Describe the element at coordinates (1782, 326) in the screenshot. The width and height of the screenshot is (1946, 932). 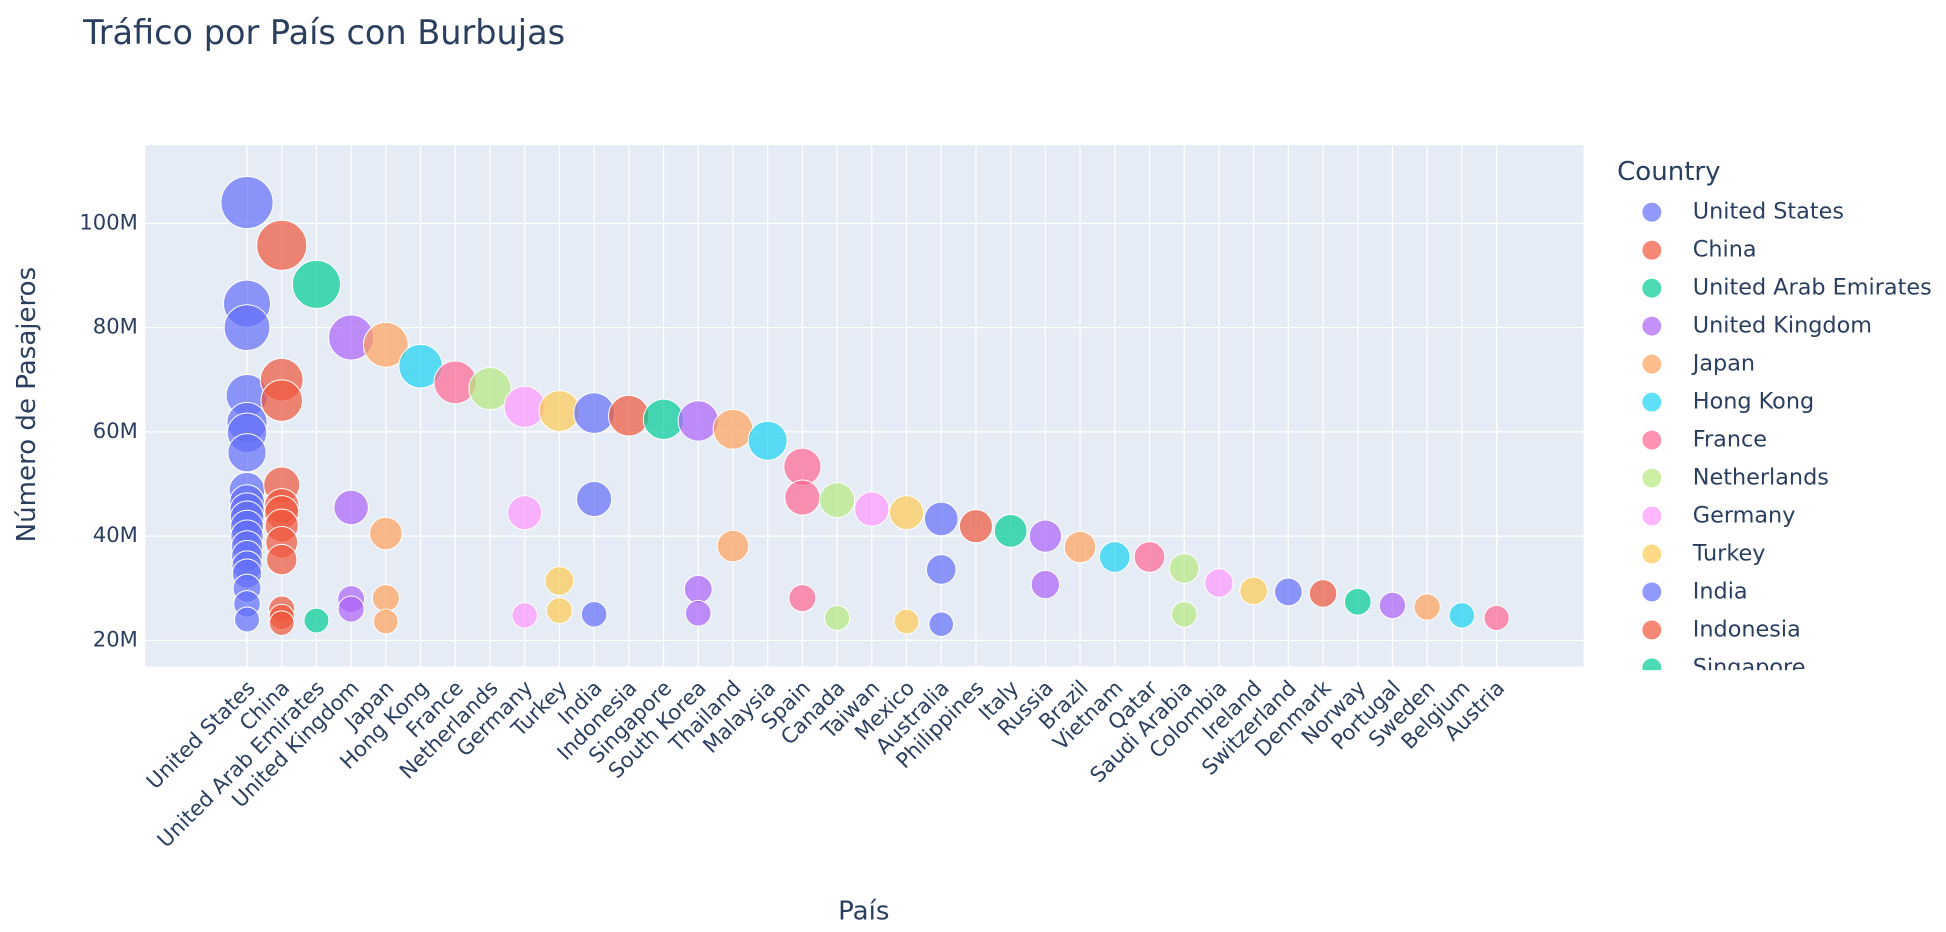
I see `legend-label: United Kingdom` at that location.